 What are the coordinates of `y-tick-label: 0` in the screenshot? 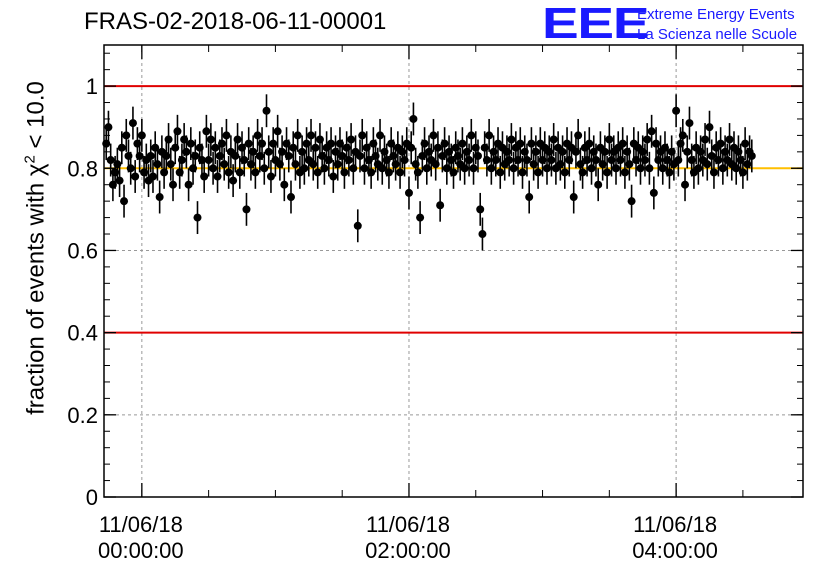 It's located at (92, 497).